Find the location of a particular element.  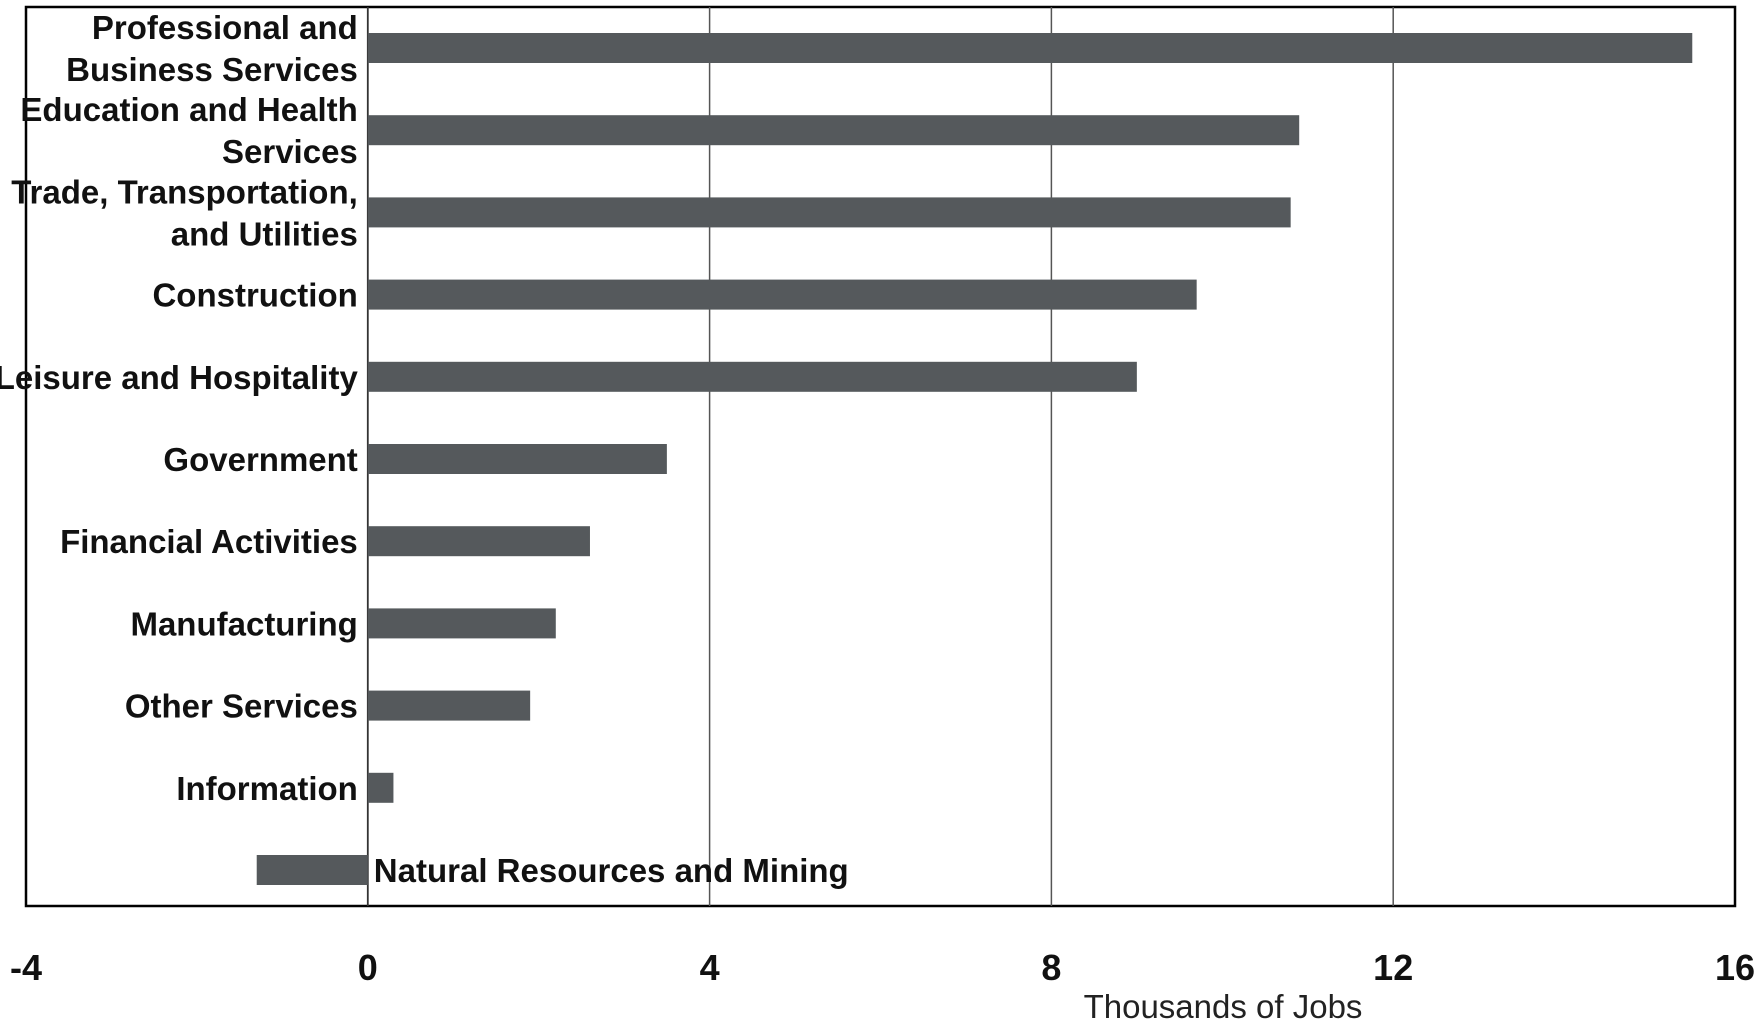

category-label: Leisure and Hospitality is located at coordinates (179, 377).